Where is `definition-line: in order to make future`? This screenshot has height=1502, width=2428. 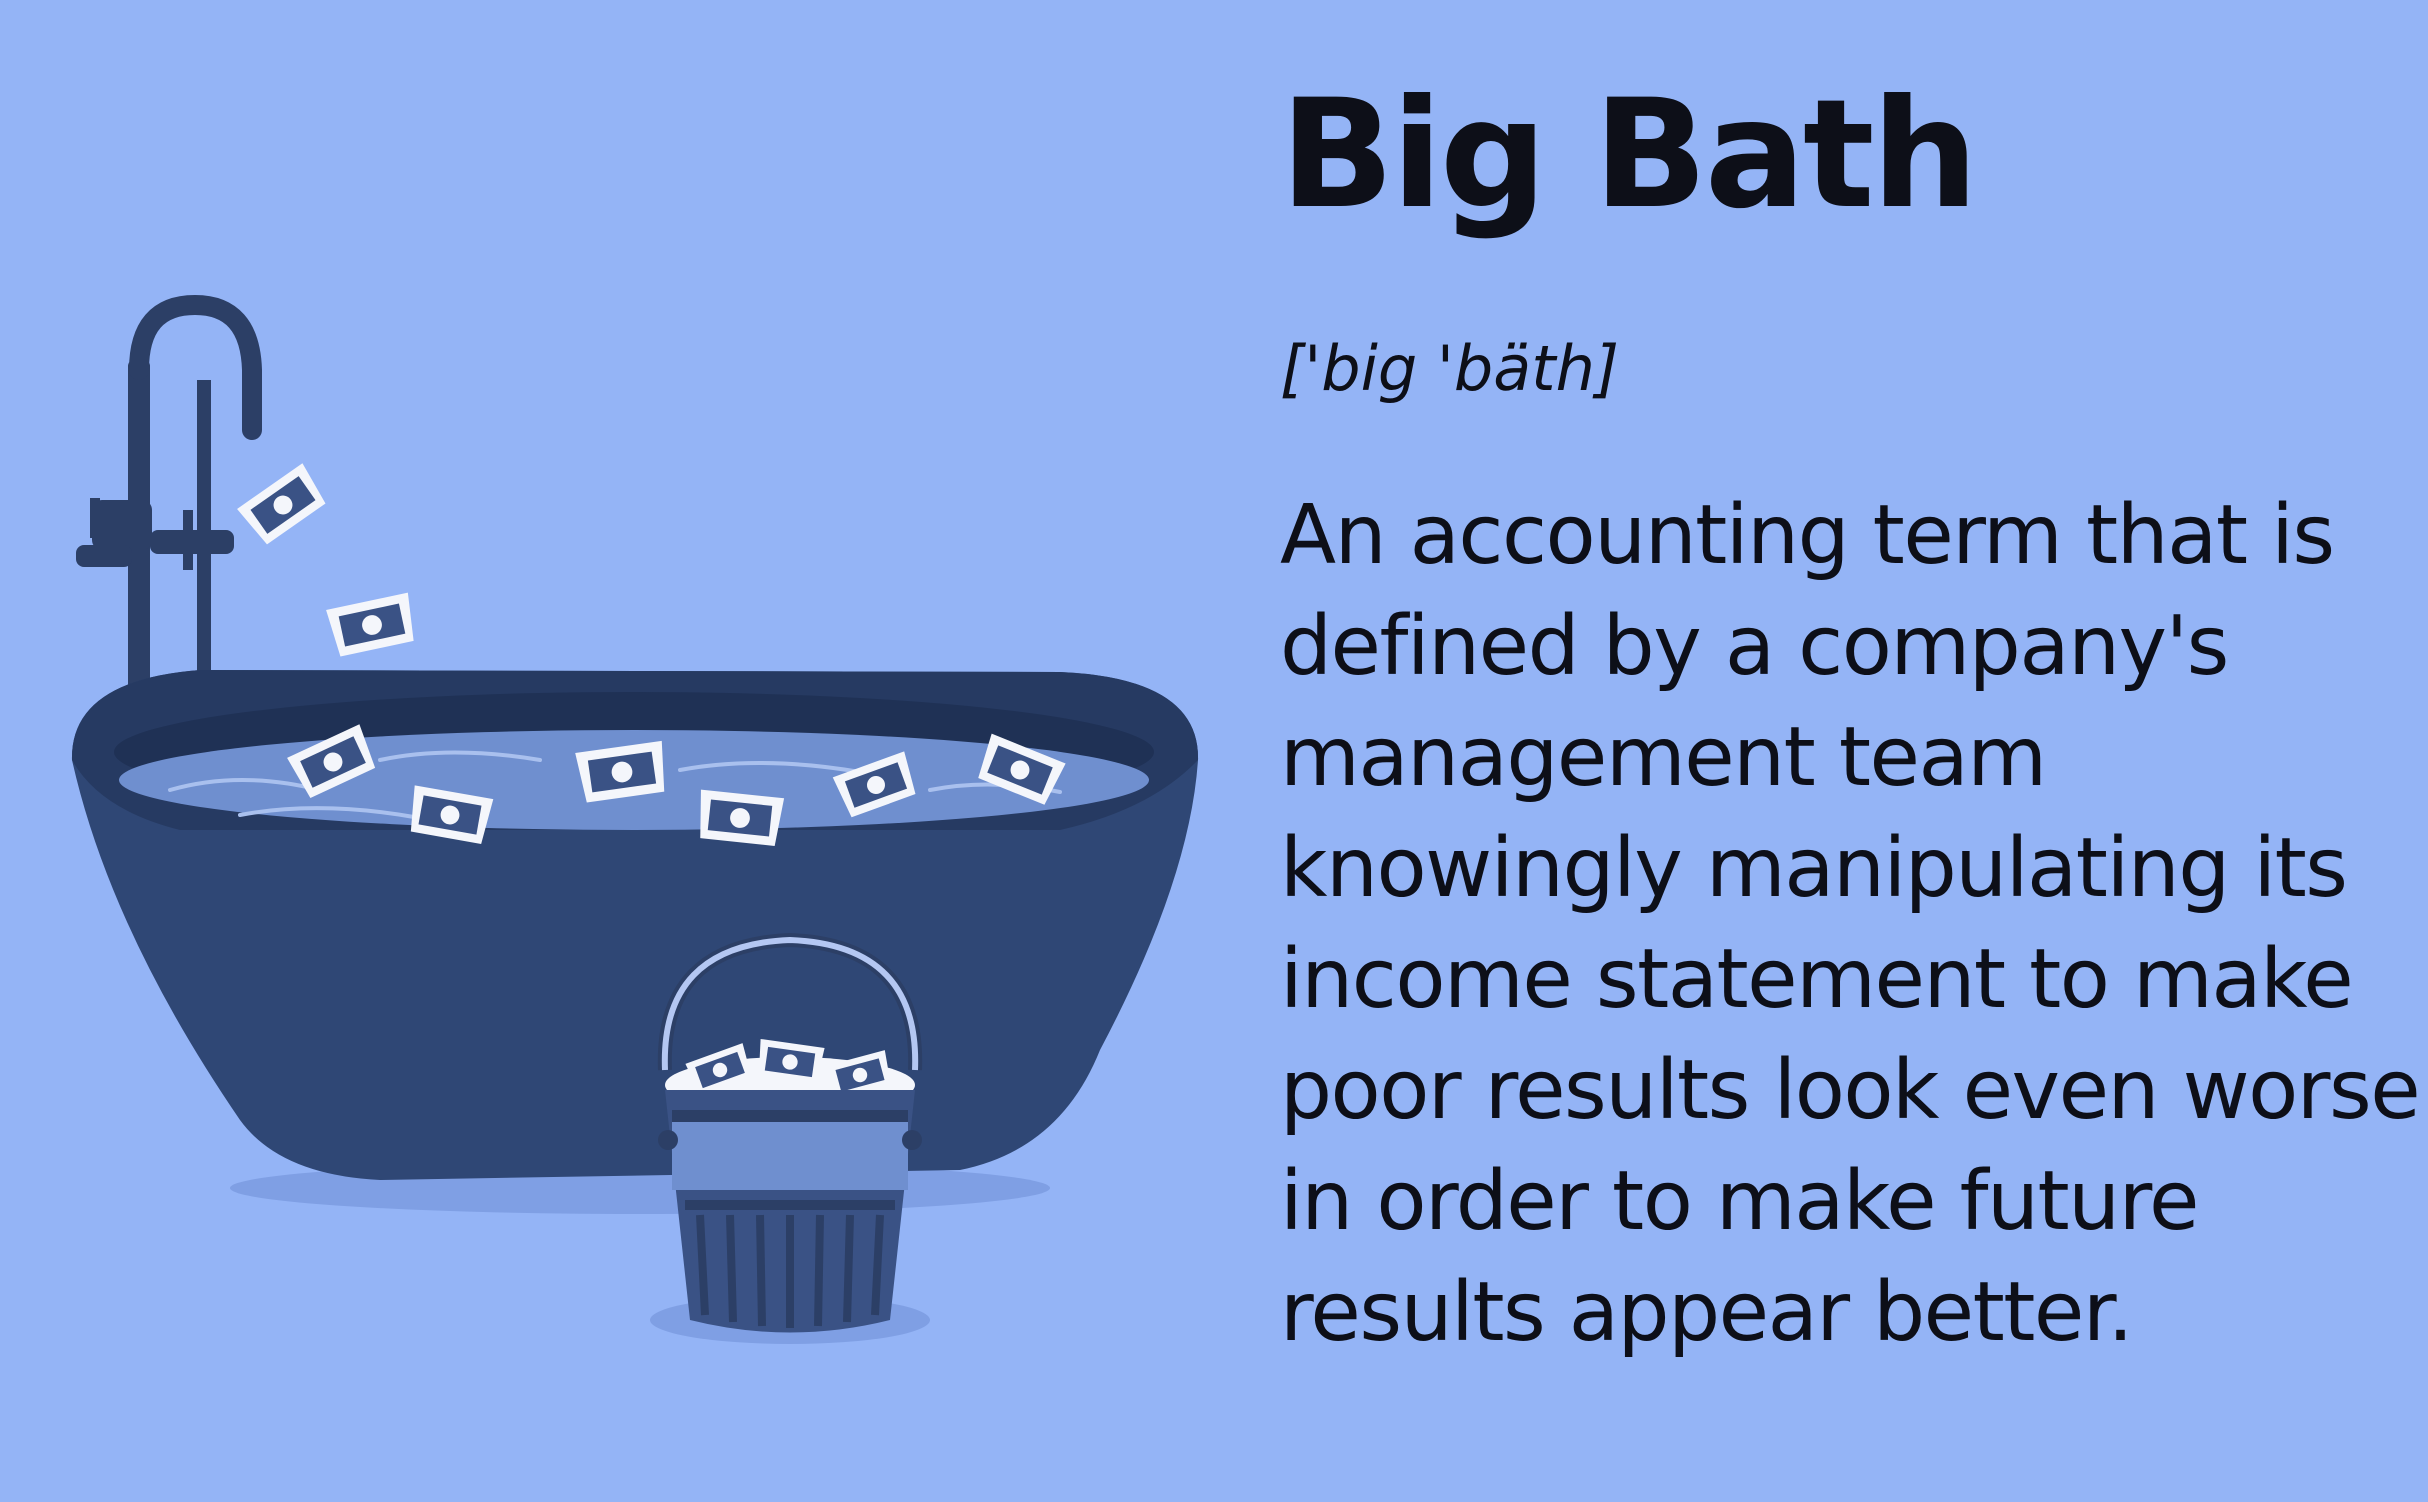
definition-line: in order to make future is located at coordinates (1739, 1201).